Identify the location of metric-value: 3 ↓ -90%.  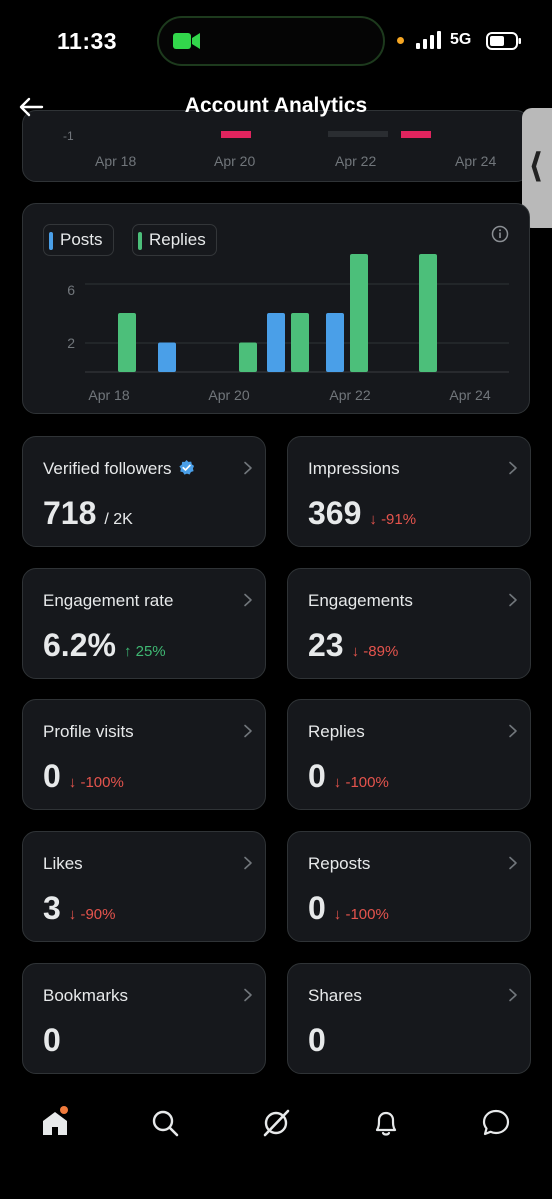
(79, 908).